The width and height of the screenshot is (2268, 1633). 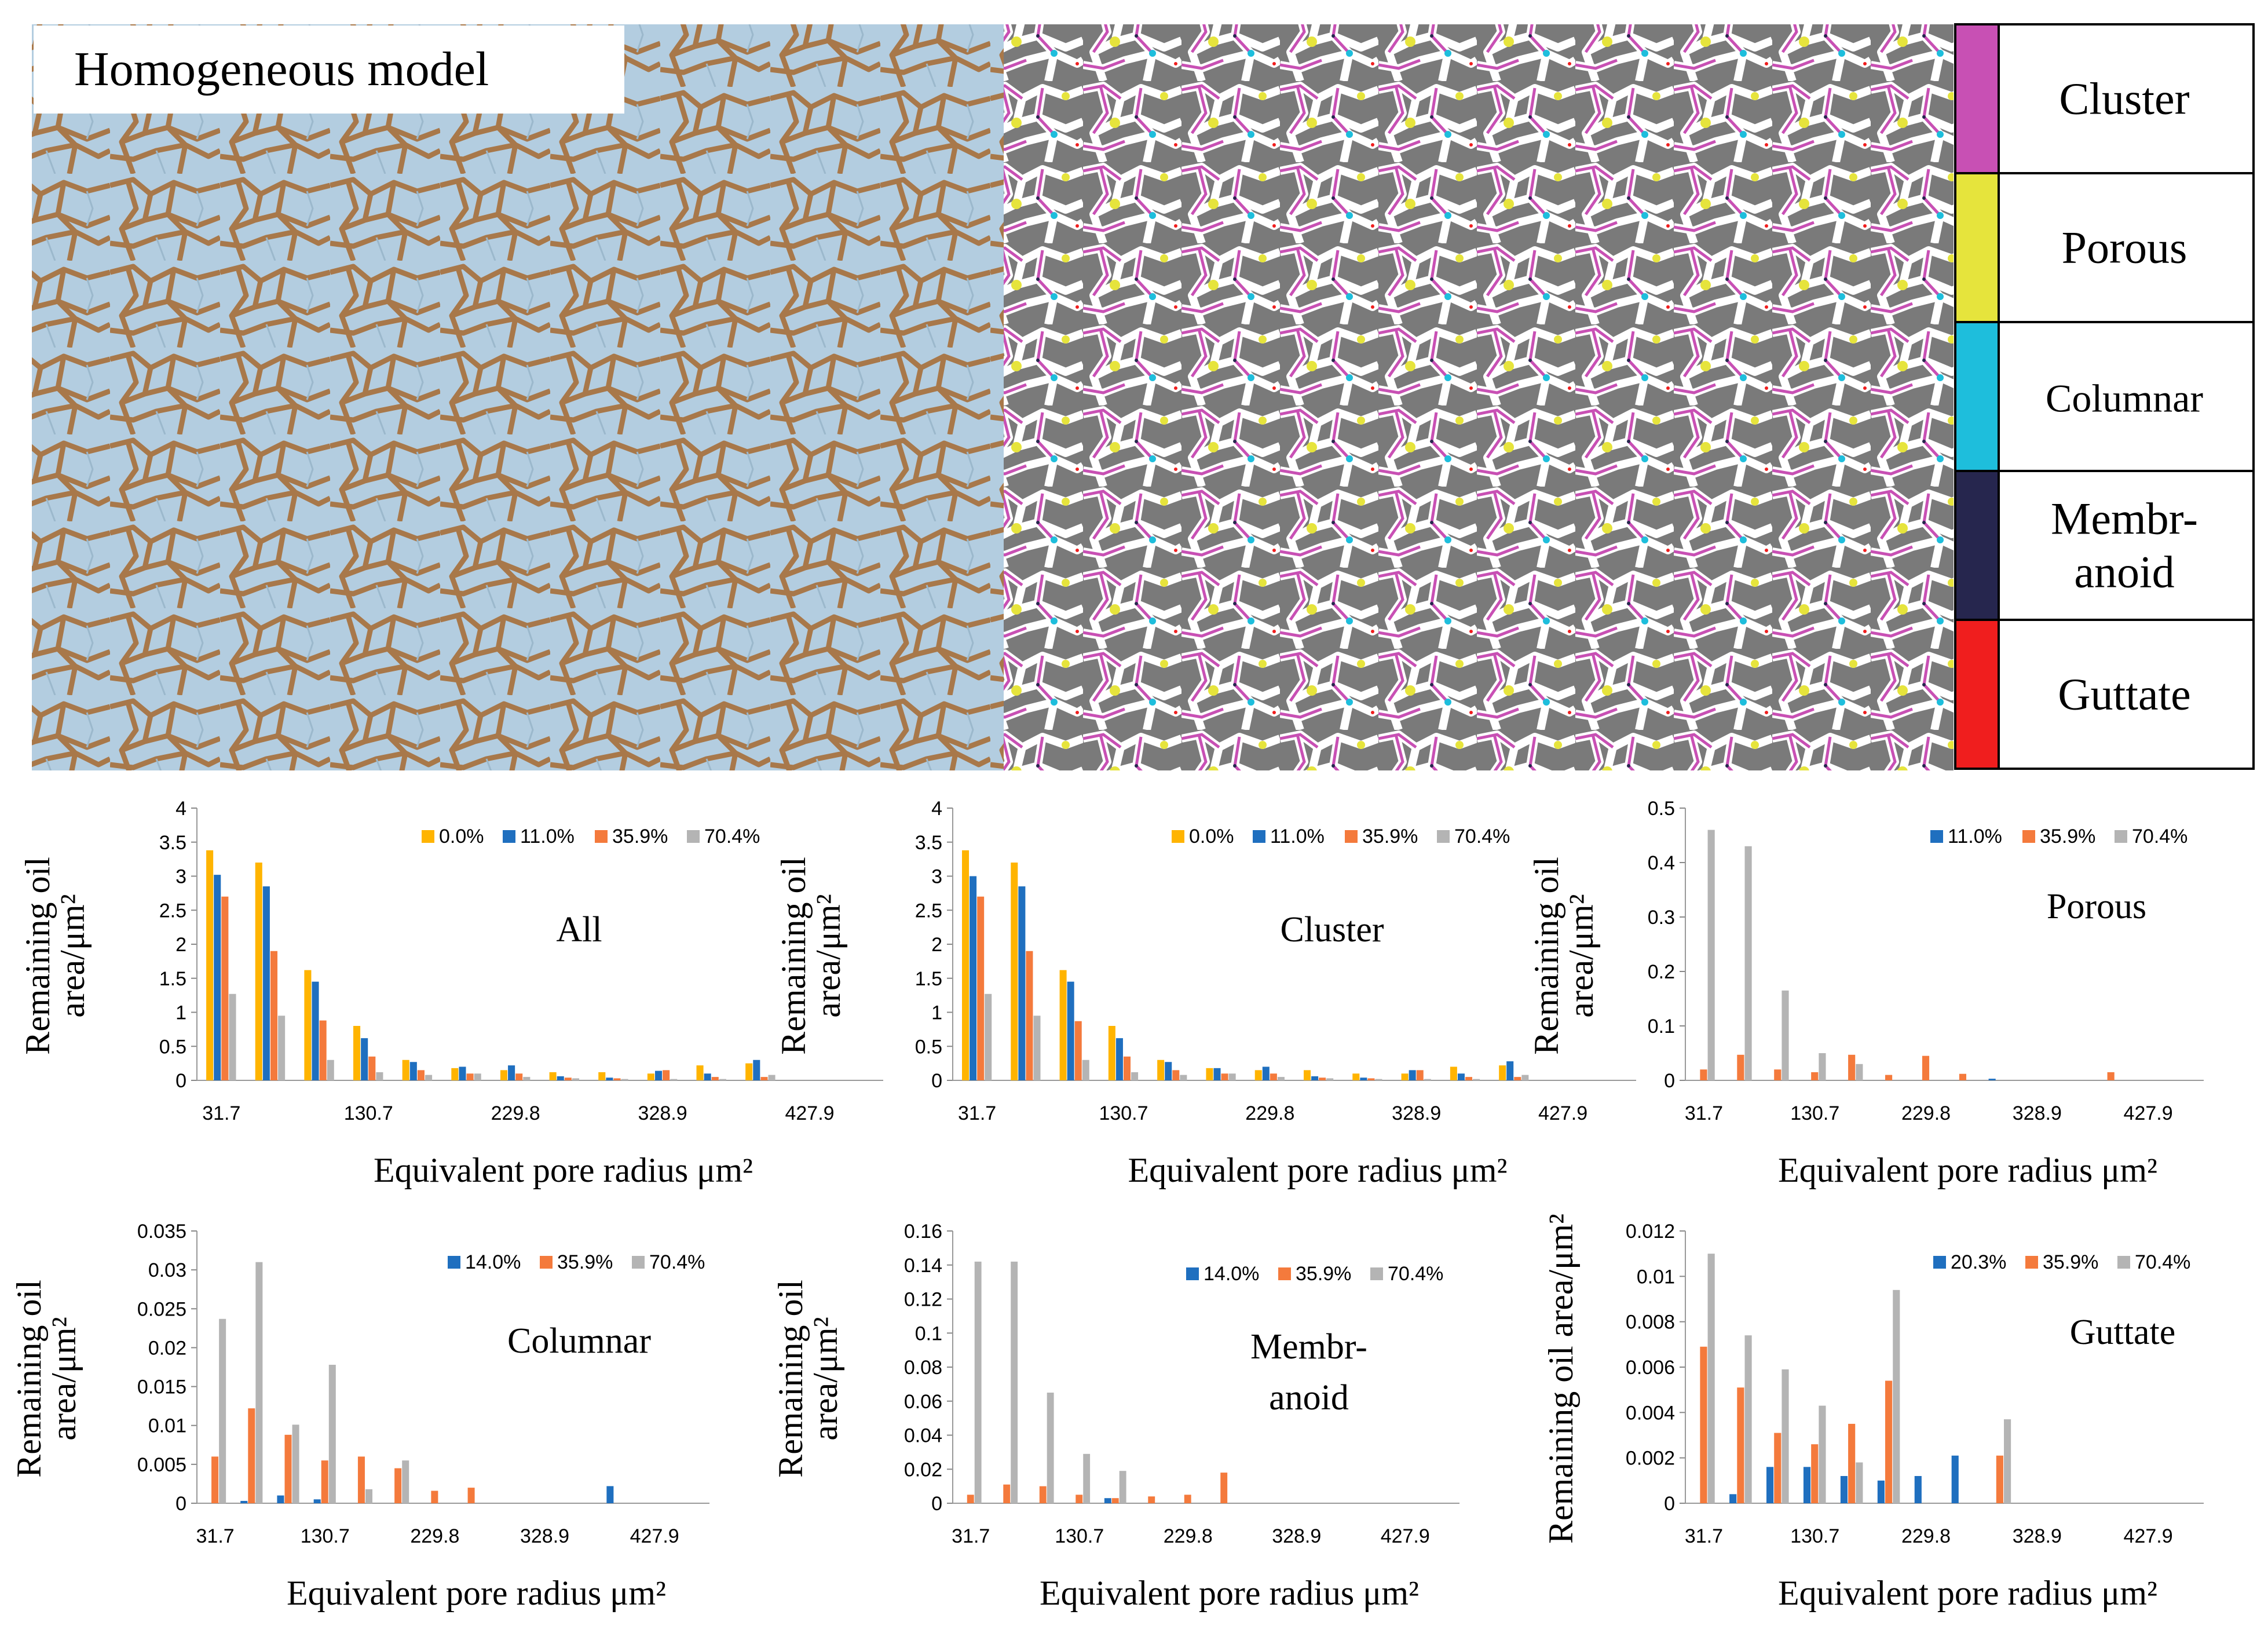 I want to click on x-tick-label: 328.9, so click(x=1296, y=1536).